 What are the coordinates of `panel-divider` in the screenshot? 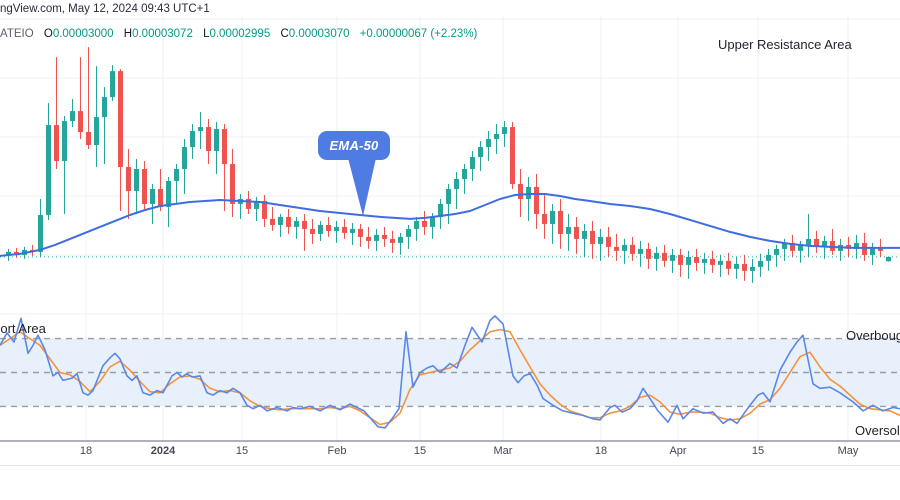 It's located at (450, 441).